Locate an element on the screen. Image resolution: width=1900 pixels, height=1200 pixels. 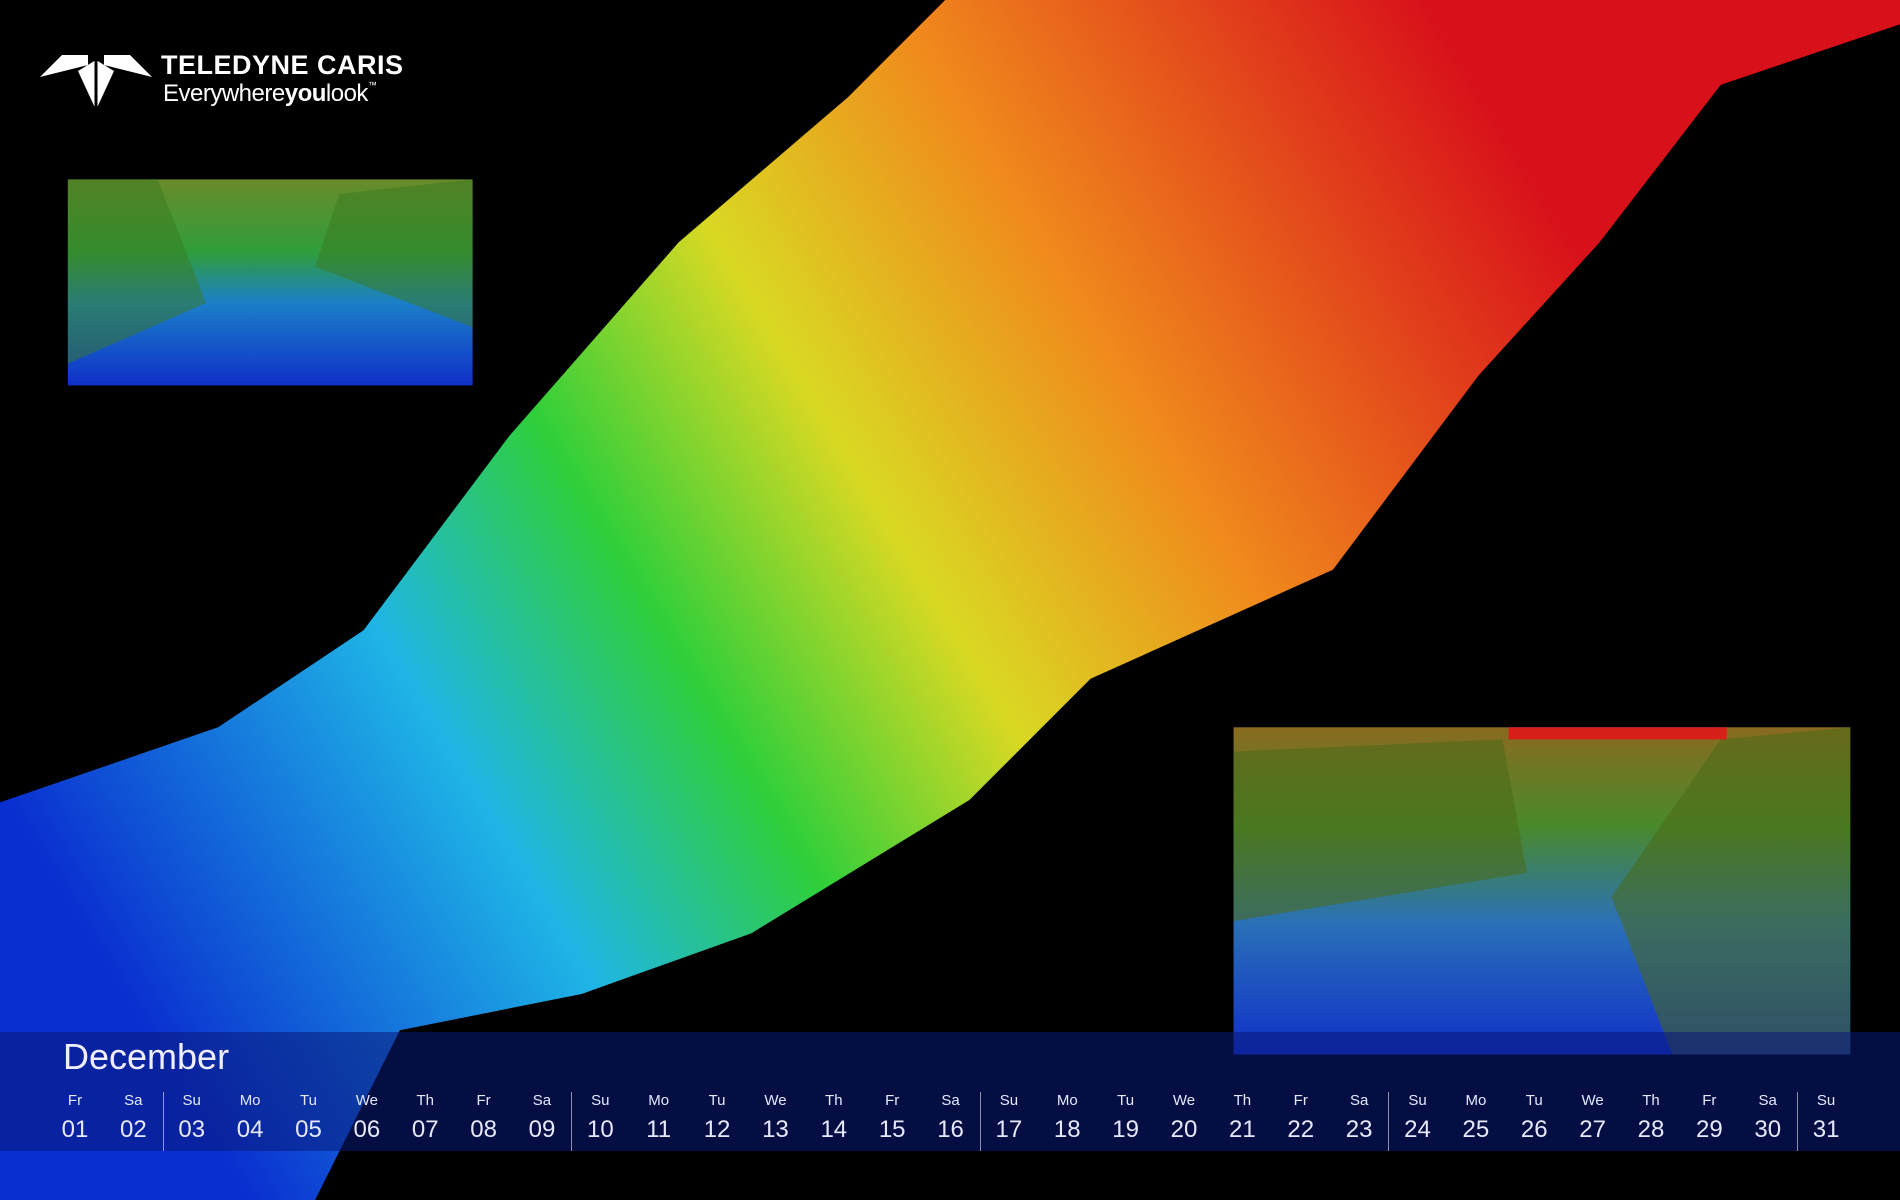
logo-name: TELEDYNE CARIS is located at coordinates (282, 65).